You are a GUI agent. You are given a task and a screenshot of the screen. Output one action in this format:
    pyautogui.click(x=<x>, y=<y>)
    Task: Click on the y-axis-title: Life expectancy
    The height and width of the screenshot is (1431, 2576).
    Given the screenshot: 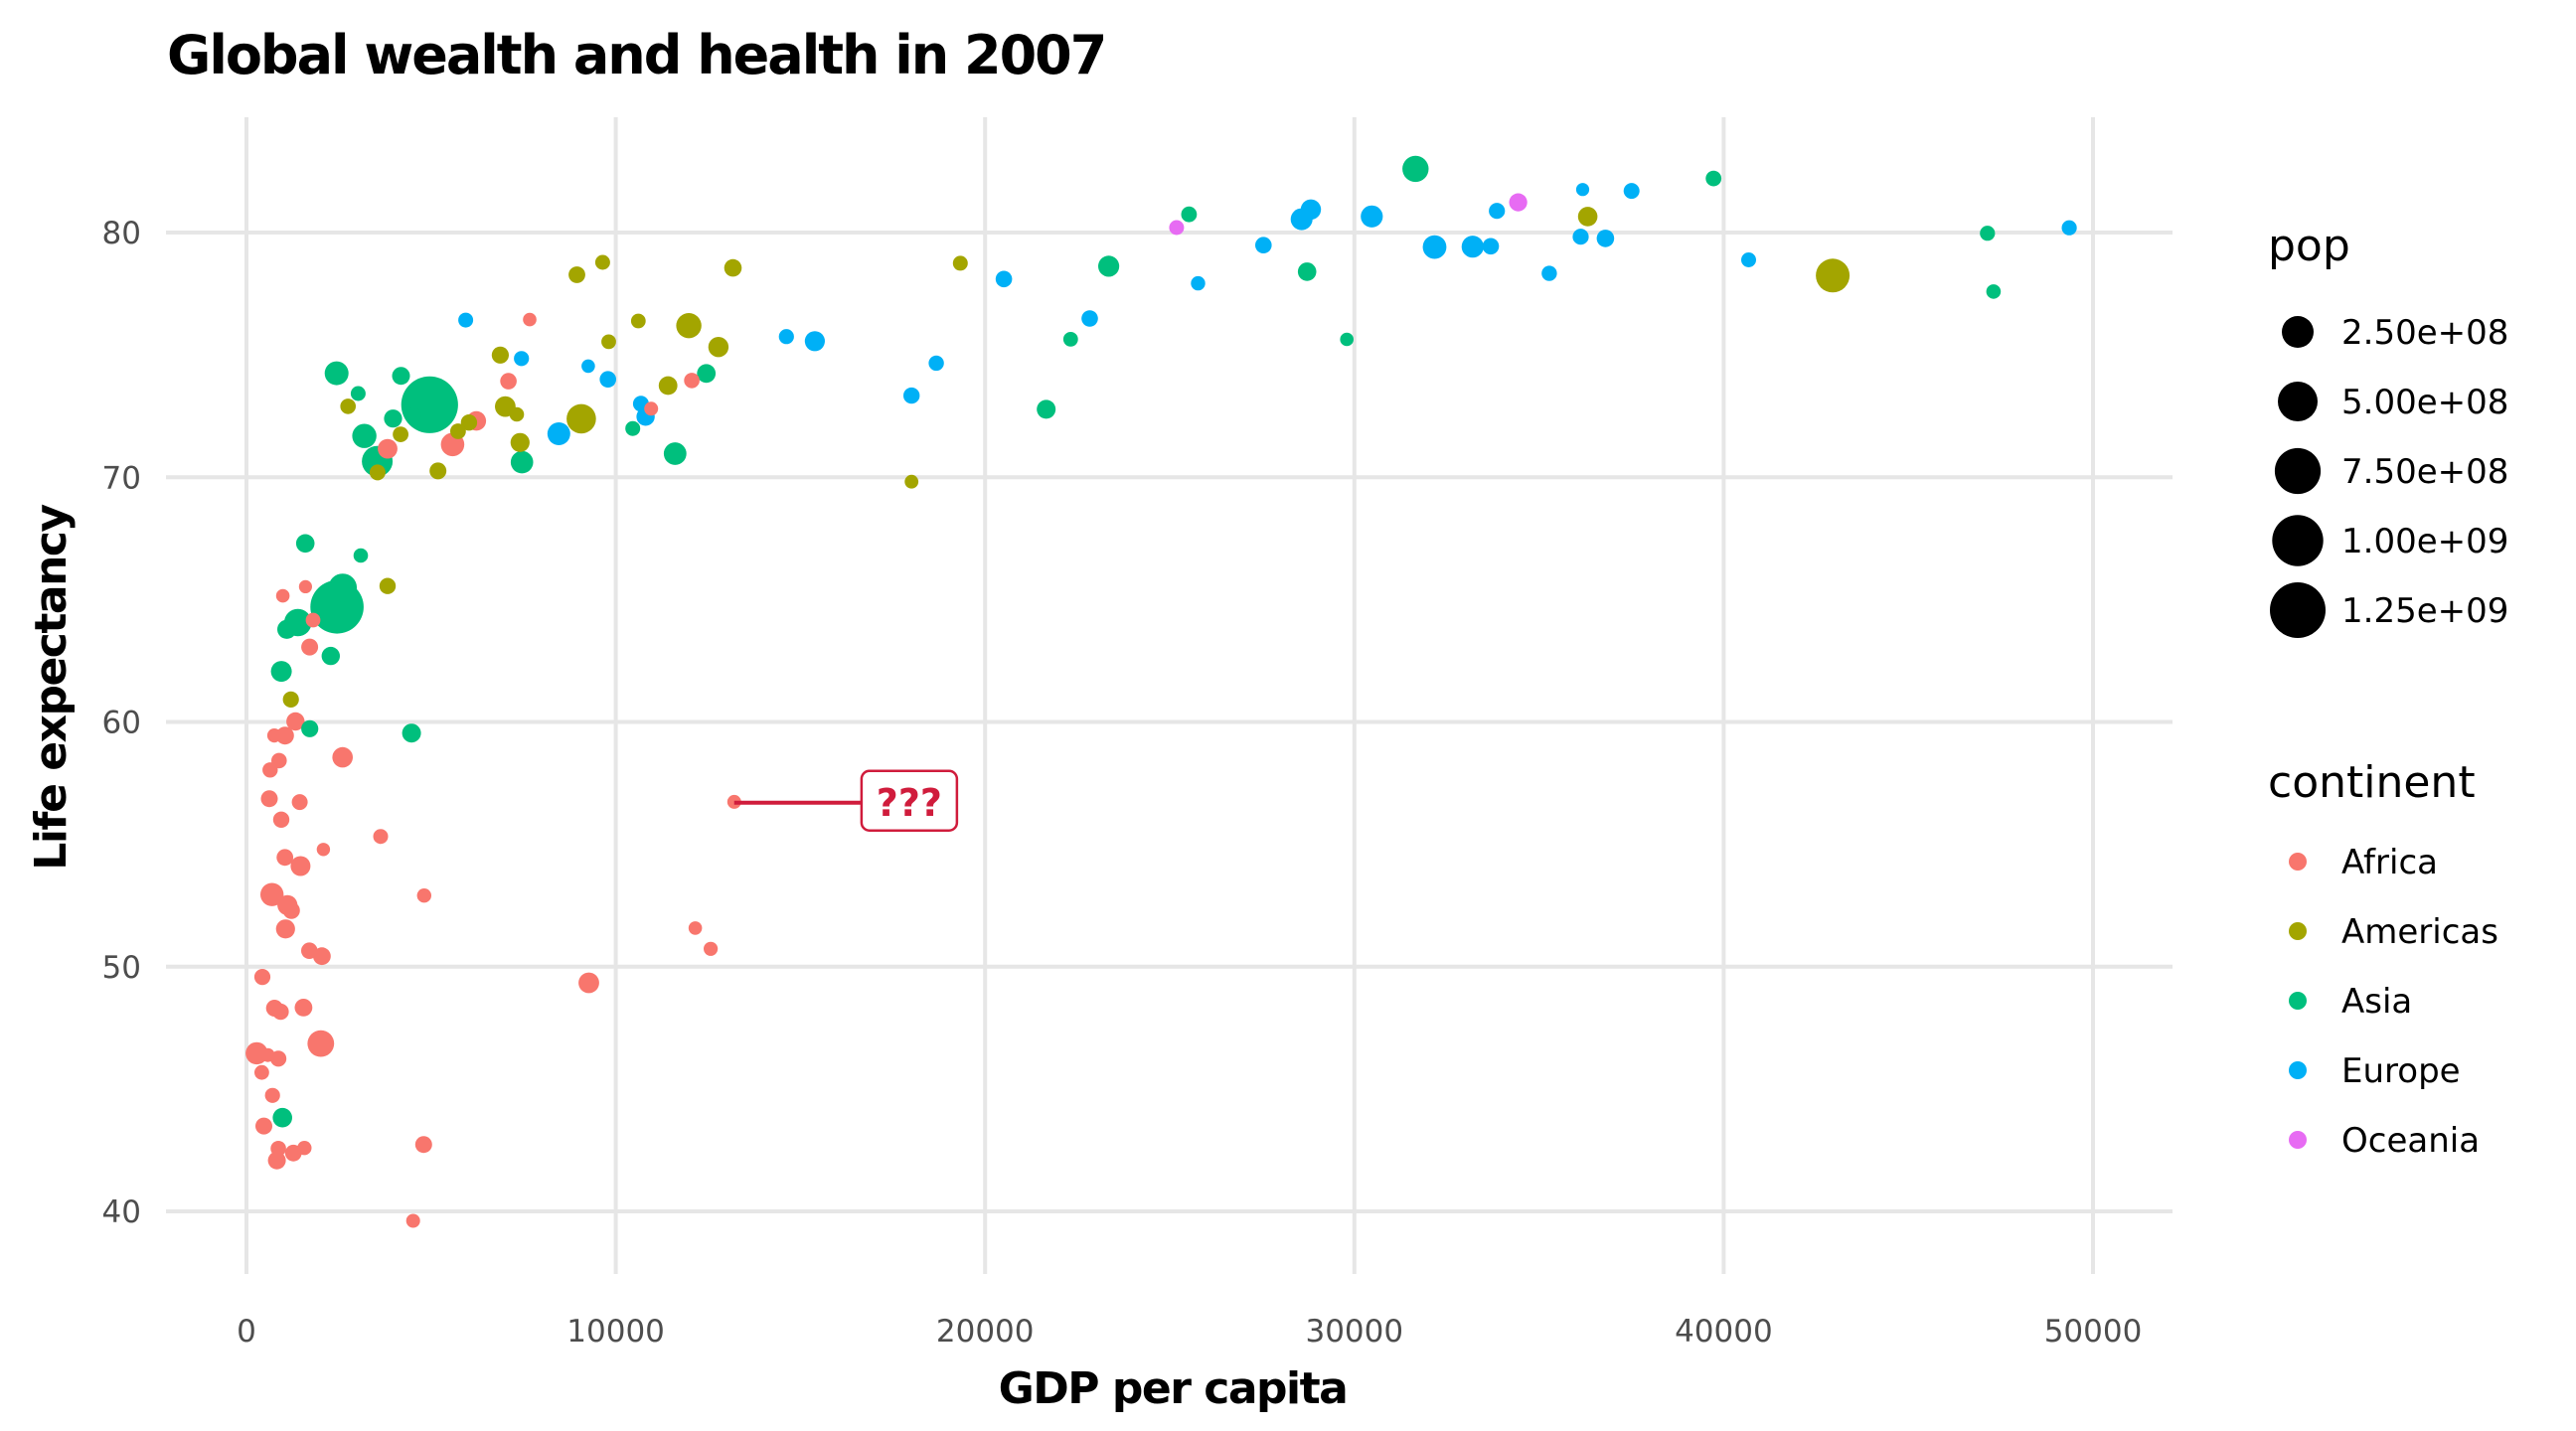 What is the action you would take?
    pyautogui.click(x=51, y=688)
    